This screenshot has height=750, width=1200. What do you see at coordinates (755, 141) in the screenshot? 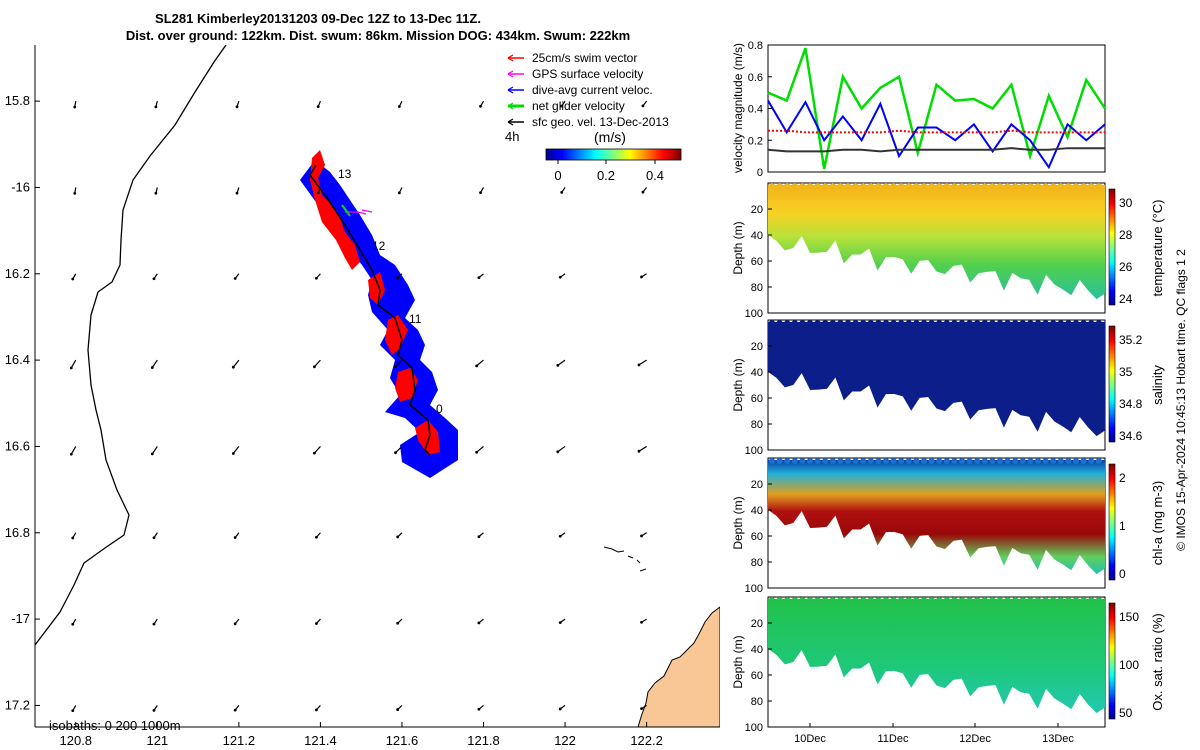
I see `velocity-y-tick-label: 0.2` at bounding box center [755, 141].